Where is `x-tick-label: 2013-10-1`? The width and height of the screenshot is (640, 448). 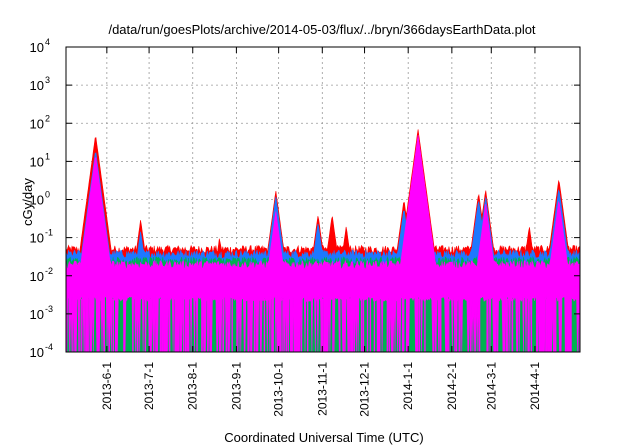 x-tick-label: 2013-10-1 is located at coordinates (279, 389).